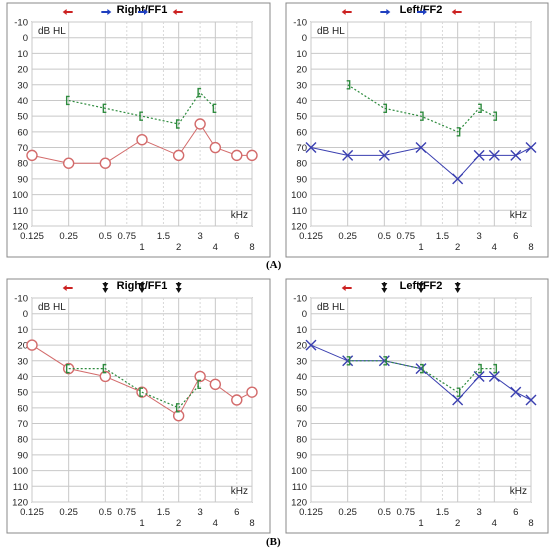  What do you see at coordinates (299, 195) in the screenshot?
I see `y-tick-label: 100` at bounding box center [299, 195].